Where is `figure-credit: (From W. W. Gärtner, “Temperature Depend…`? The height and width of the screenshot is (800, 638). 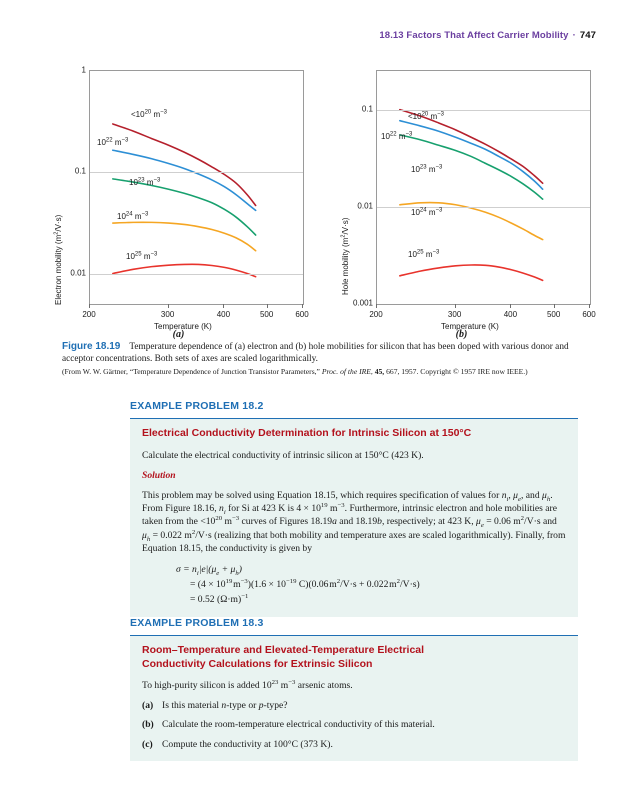
figure-credit: (From W. W. Gärtner, “Temperature Depend… is located at coordinates (320, 372).